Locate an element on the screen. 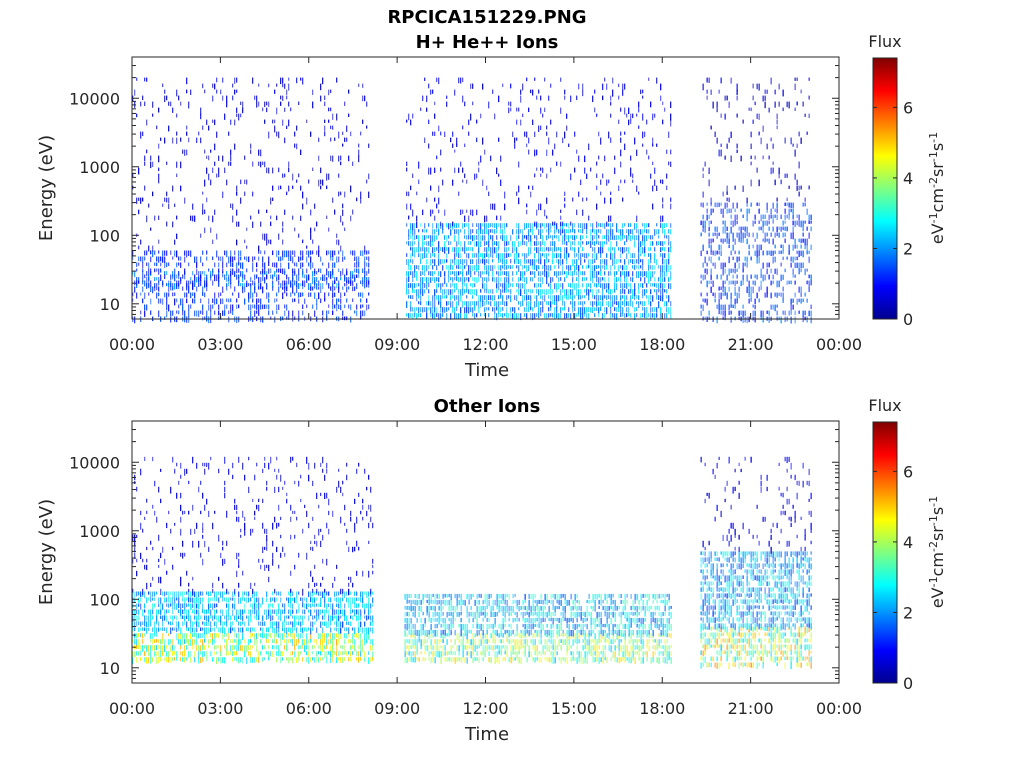 This screenshot has height=768, width=1024. y-tick-label: 10 is located at coordinates (110, 304).